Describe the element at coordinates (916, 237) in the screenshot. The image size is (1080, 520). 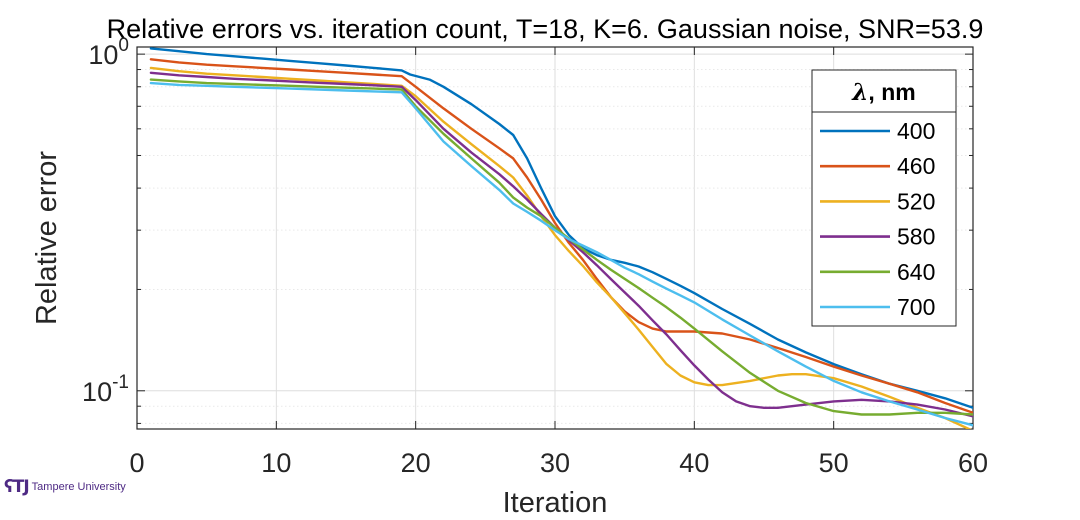
I see `legend-label-580: 580` at that location.